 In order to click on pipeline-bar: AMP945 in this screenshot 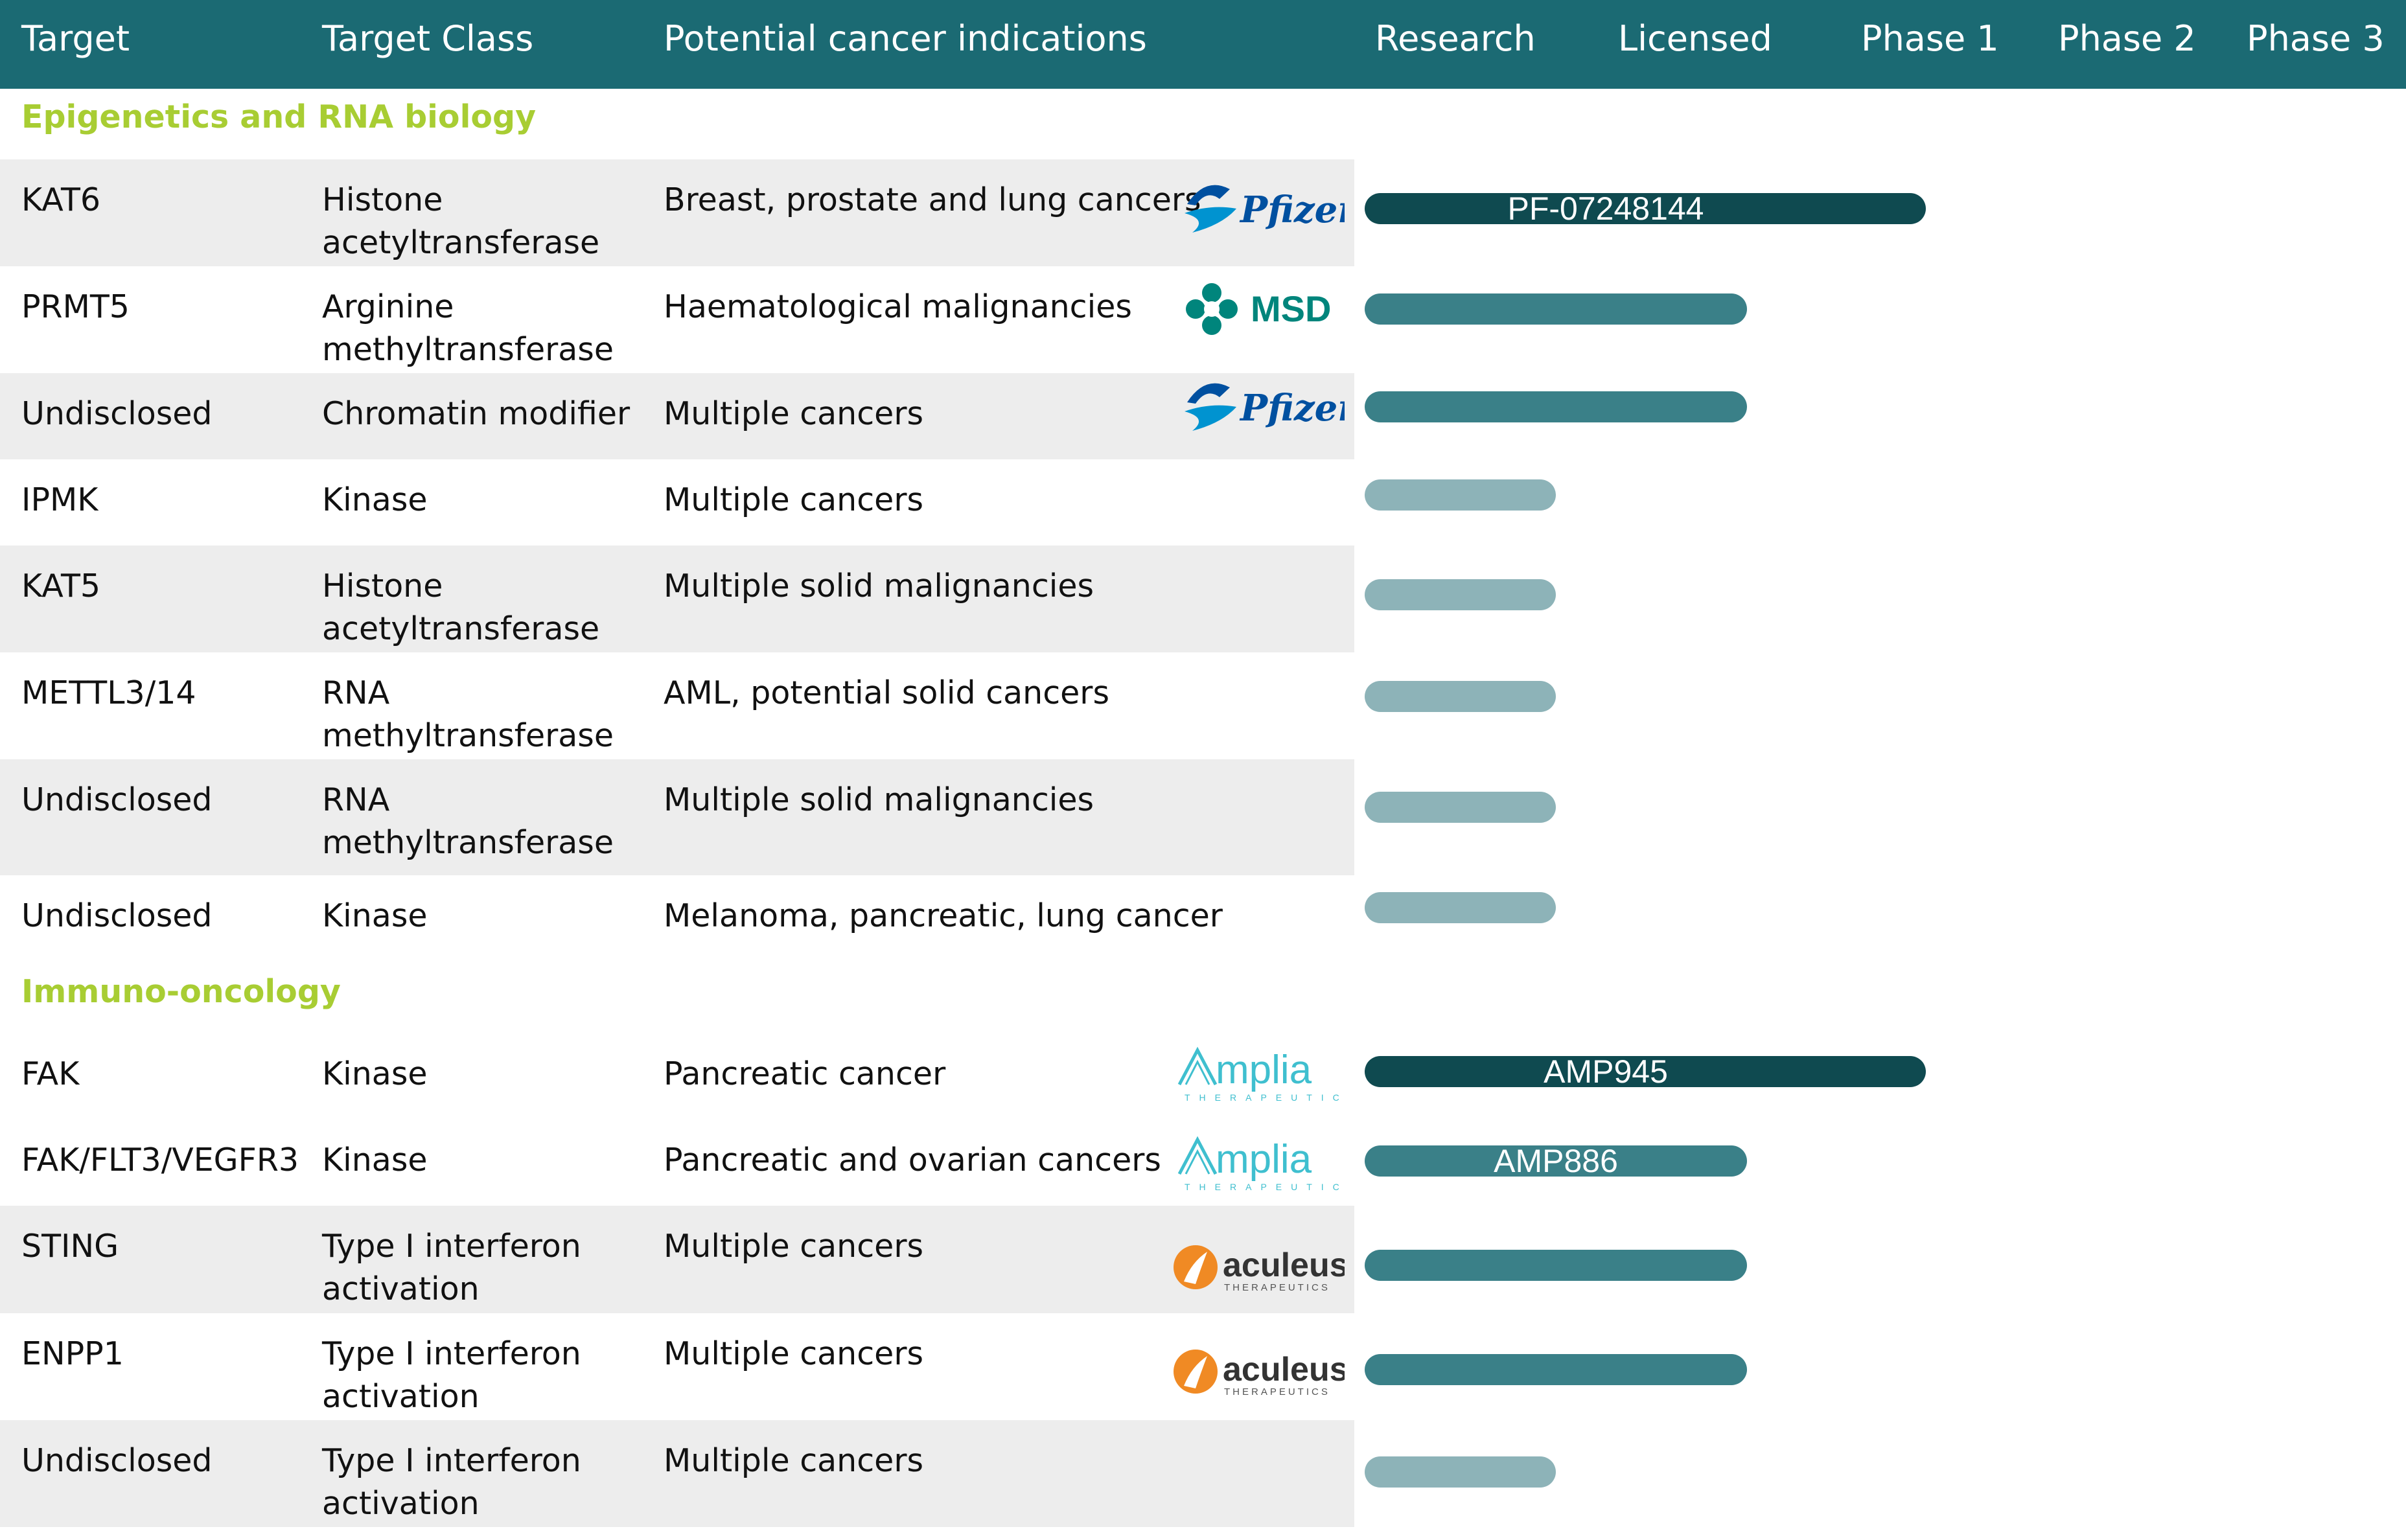, I will do `click(1645, 1071)`.